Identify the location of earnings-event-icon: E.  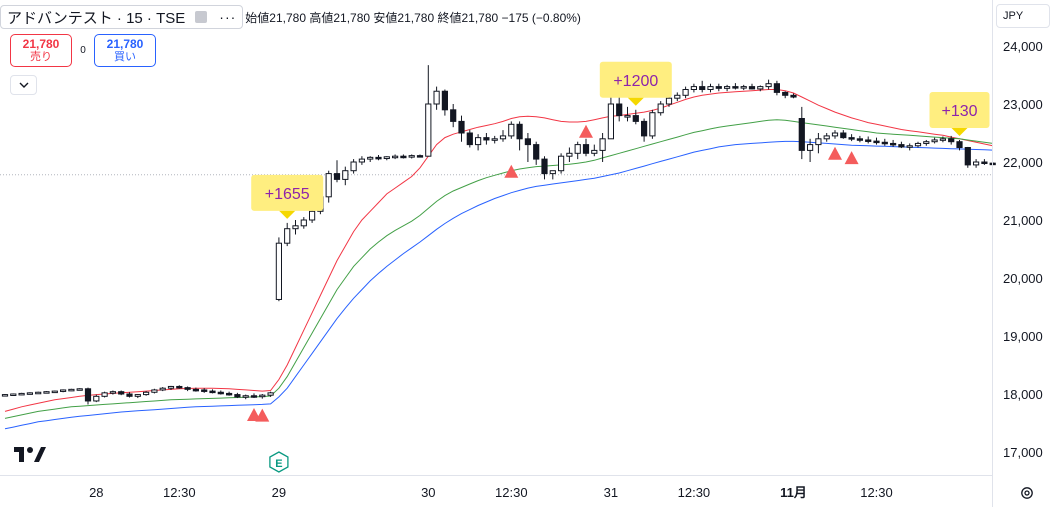
(279, 462).